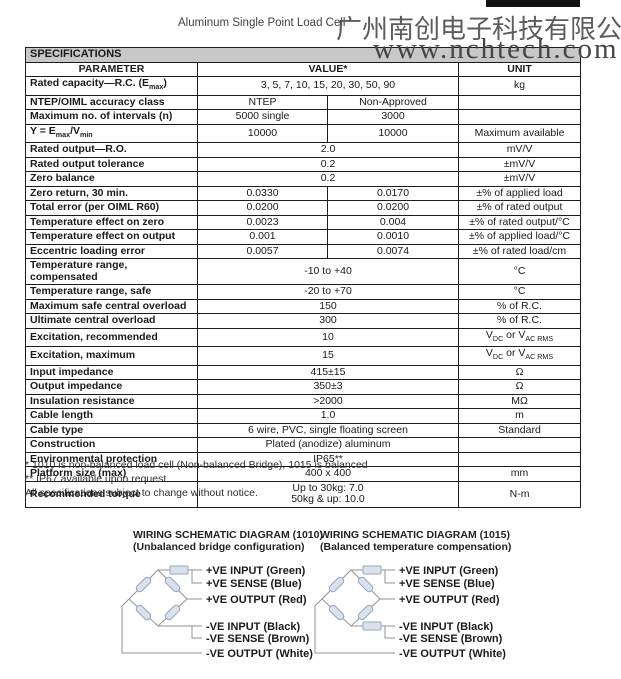  I want to click on table-row: Excitation, recommended 10 VDC or VAC RMS, so click(303, 337).